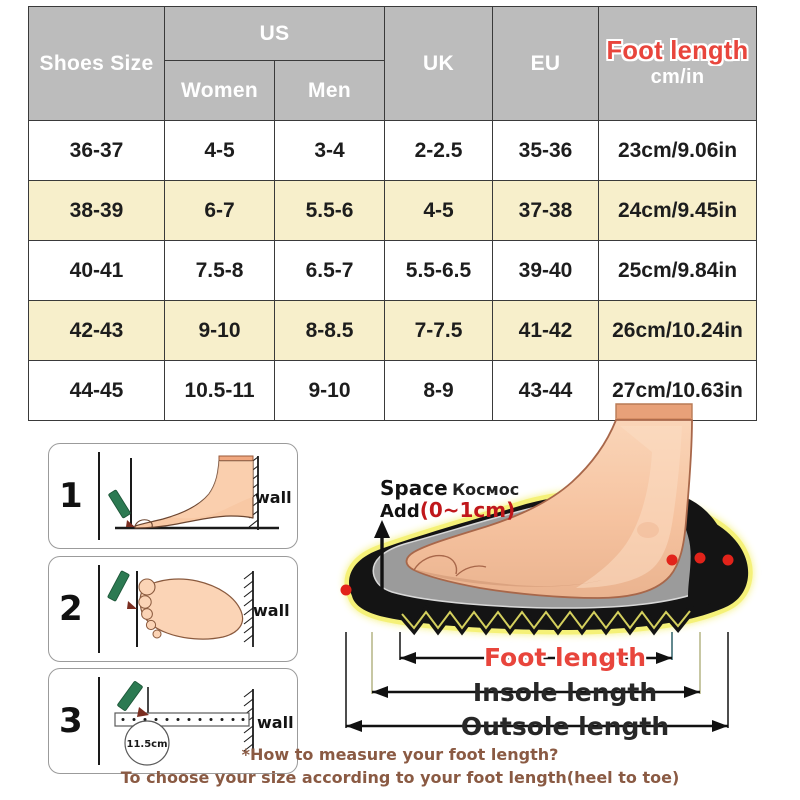 Image resolution: width=800 pixels, height=800 pixels. I want to click on cell-foot-length: 24cm/9.45in, so click(677, 210).